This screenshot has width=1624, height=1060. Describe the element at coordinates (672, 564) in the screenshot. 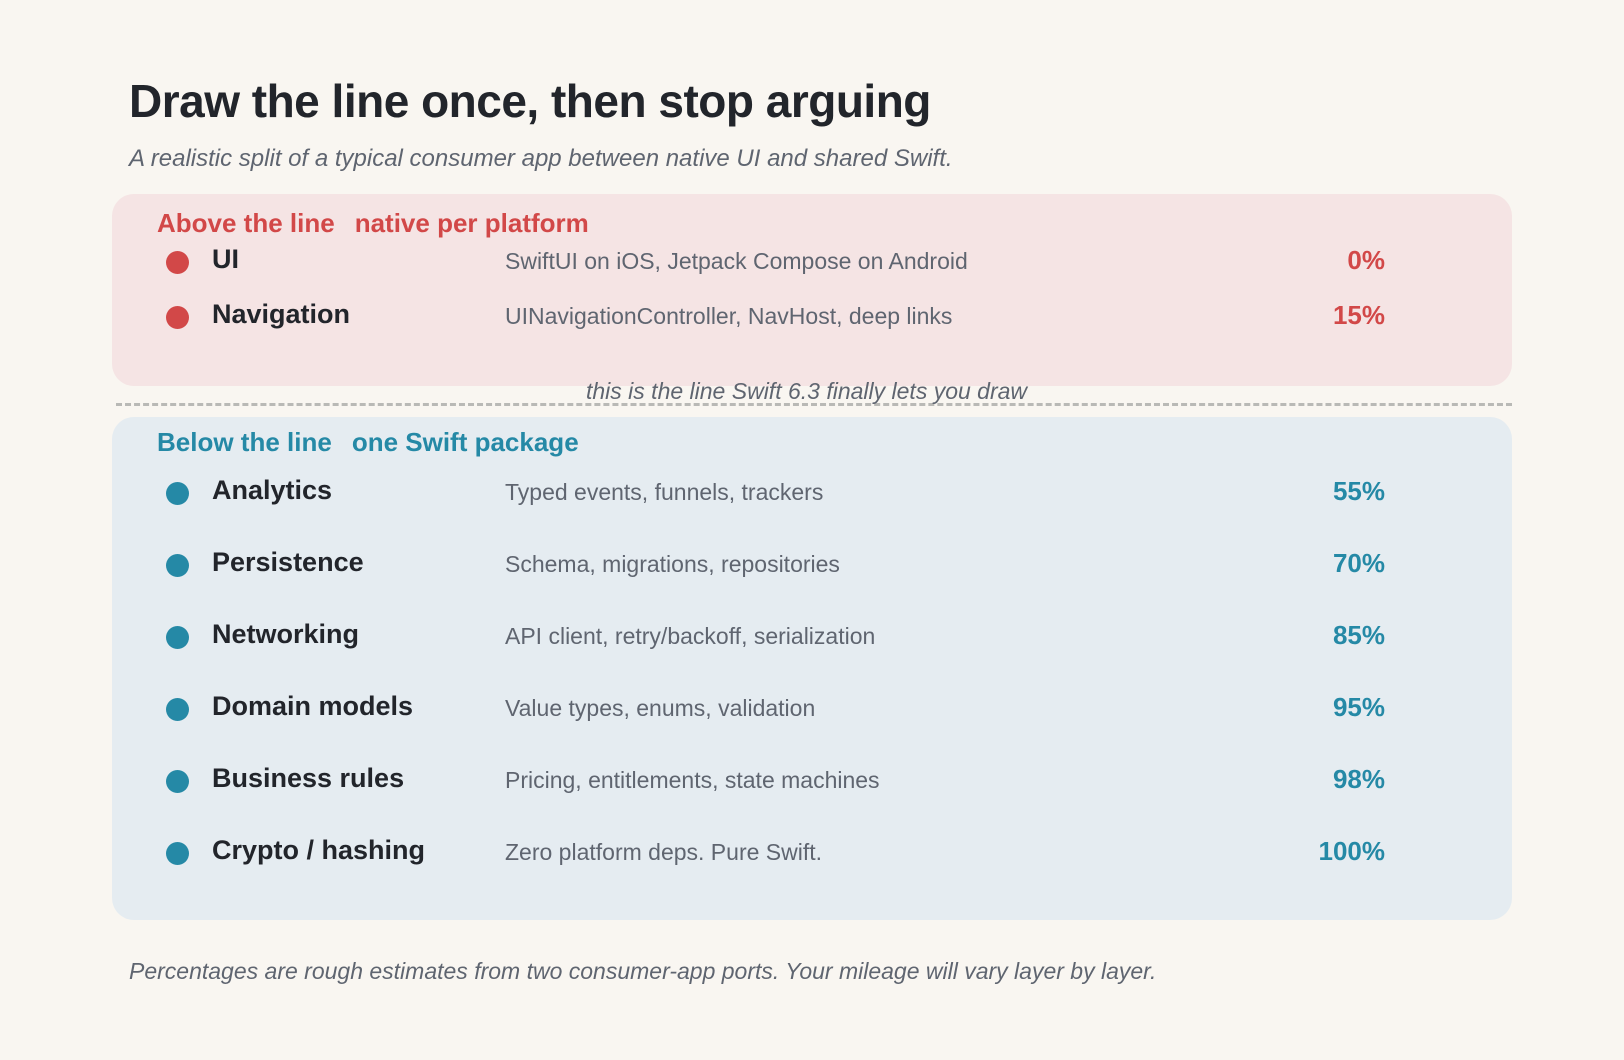

I see `layer-description: Schema, migrations, repositories` at that location.